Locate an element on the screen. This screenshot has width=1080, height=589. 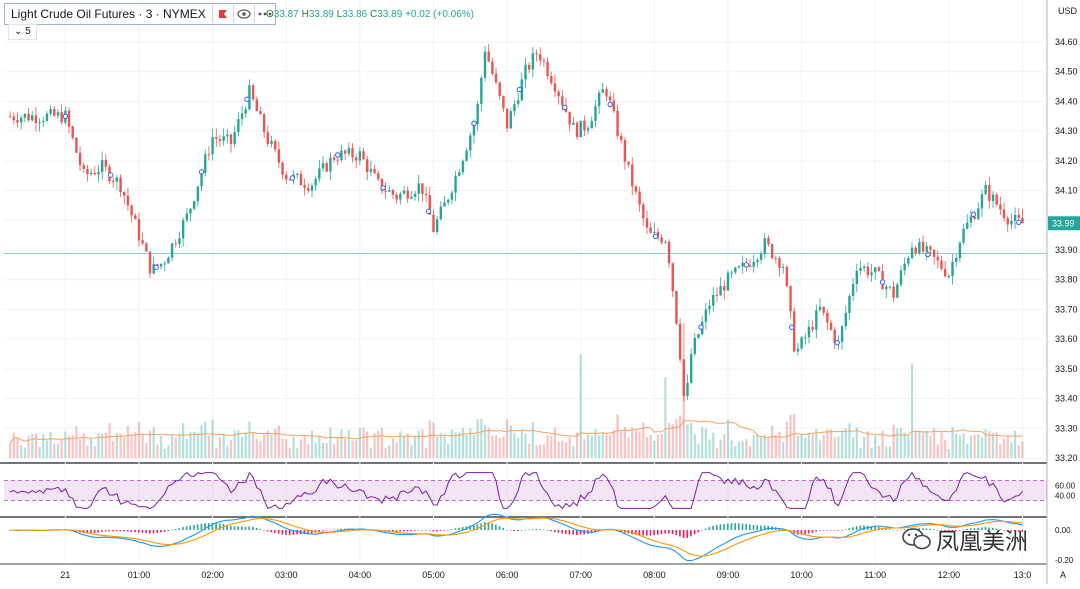
flag-icon is located at coordinates (222, 14).